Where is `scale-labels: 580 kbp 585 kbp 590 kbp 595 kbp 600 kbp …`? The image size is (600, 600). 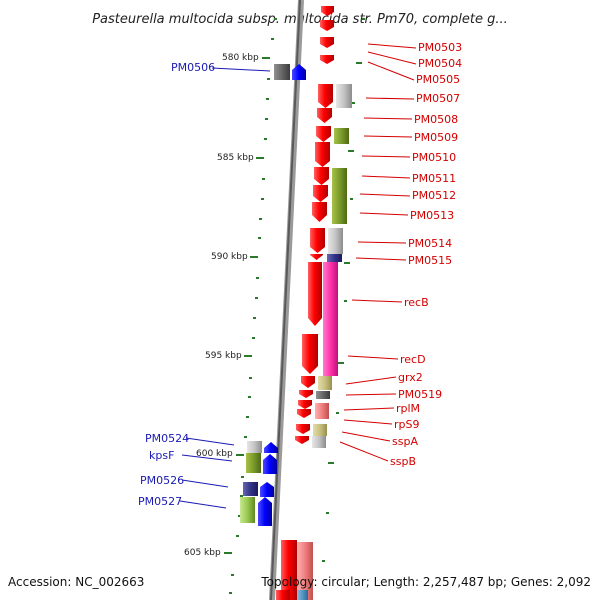 scale-labels: 580 kbp 585 kbp 590 kbp 595 kbp 600 kbp … is located at coordinates (221, 305).